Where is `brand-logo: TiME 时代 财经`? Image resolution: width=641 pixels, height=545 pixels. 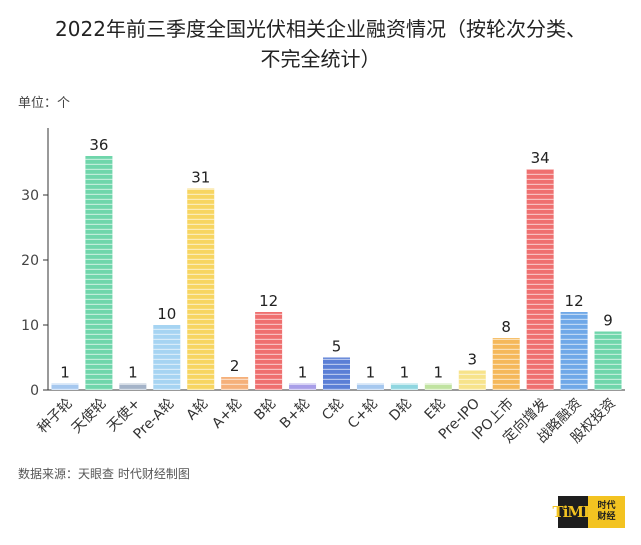 brand-logo: TiME 时代 财经 is located at coordinates (588, 512).